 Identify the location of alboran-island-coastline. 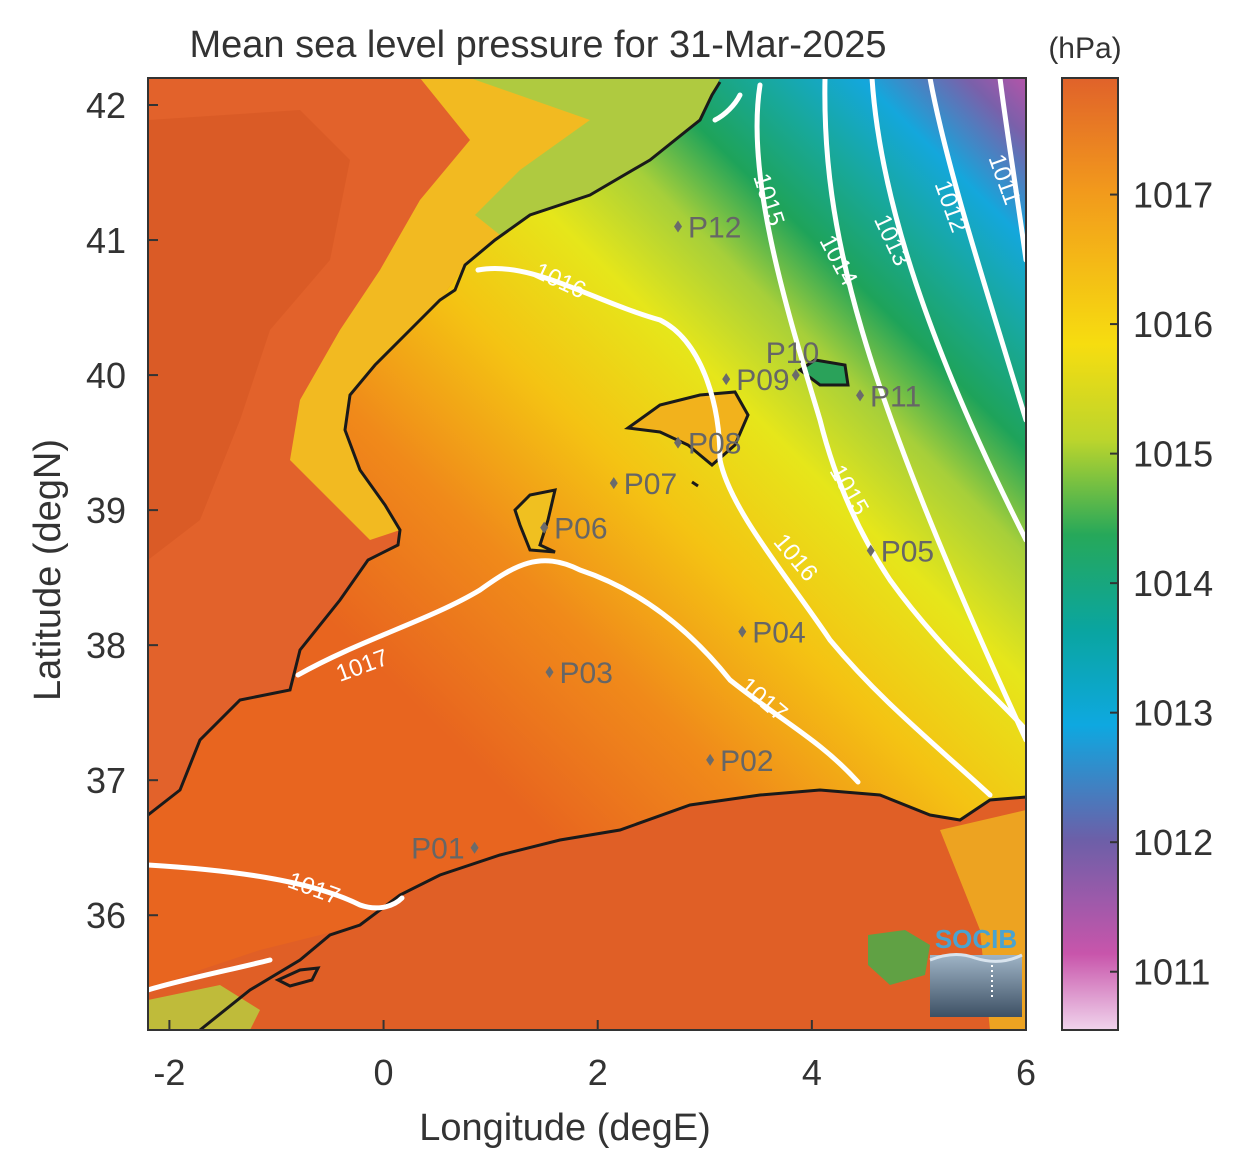
(297, 977).